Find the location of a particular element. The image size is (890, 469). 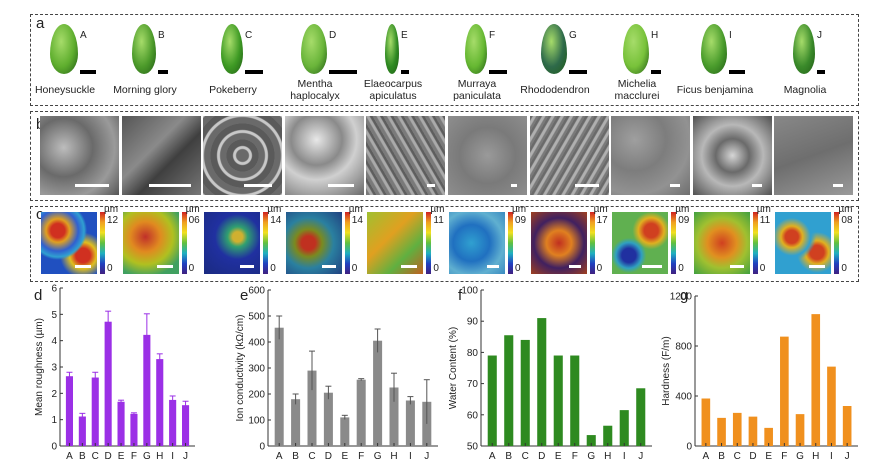

leaf-letter: C is located at coordinates (249, 35).